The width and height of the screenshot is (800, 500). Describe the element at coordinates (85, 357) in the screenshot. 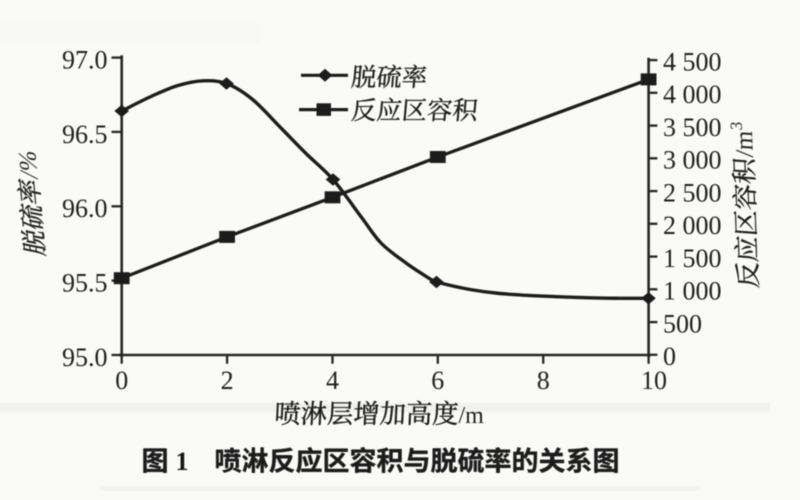

I see `svg-text: 95.0` at that location.